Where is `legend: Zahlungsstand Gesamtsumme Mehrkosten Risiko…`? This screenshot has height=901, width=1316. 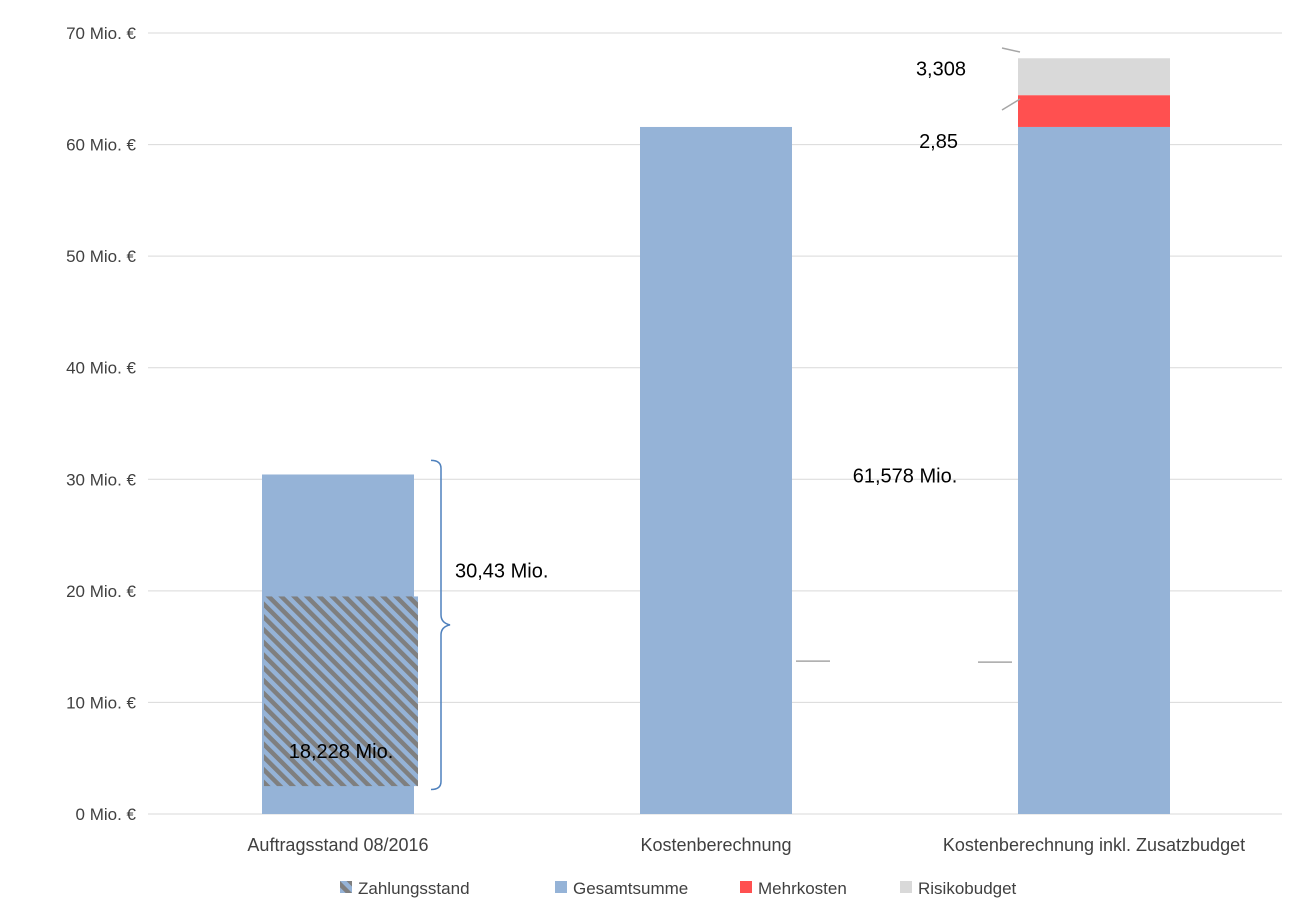
legend: Zahlungsstand Gesamtsumme Mehrkosten Risiko… is located at coordinates (678, 888).